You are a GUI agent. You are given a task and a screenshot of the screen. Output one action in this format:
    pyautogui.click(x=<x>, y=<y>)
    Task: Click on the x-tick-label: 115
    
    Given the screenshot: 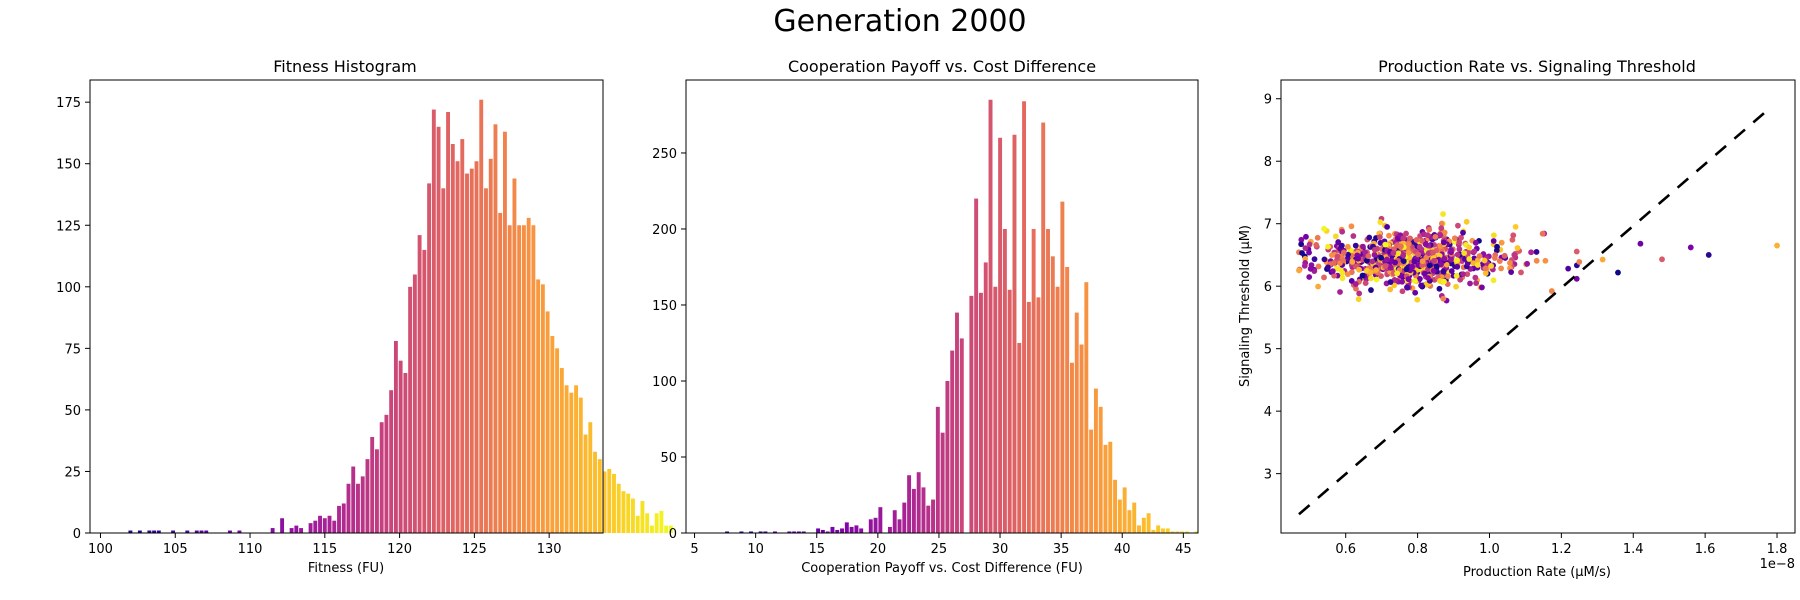 What is the action you would take?
    pyautogui.click(x=324, y=549)
    